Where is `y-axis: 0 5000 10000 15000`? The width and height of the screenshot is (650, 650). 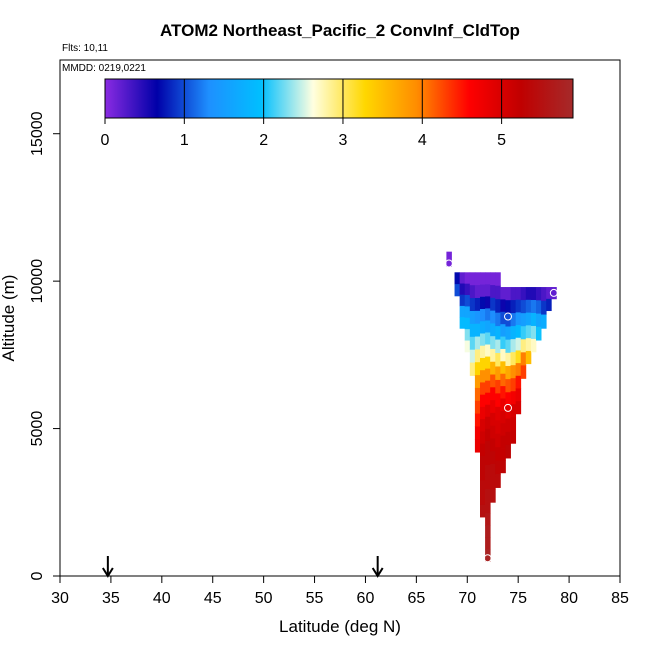 y-axis: 0 5000 10000 15000 is located at coordinates (44, 345).